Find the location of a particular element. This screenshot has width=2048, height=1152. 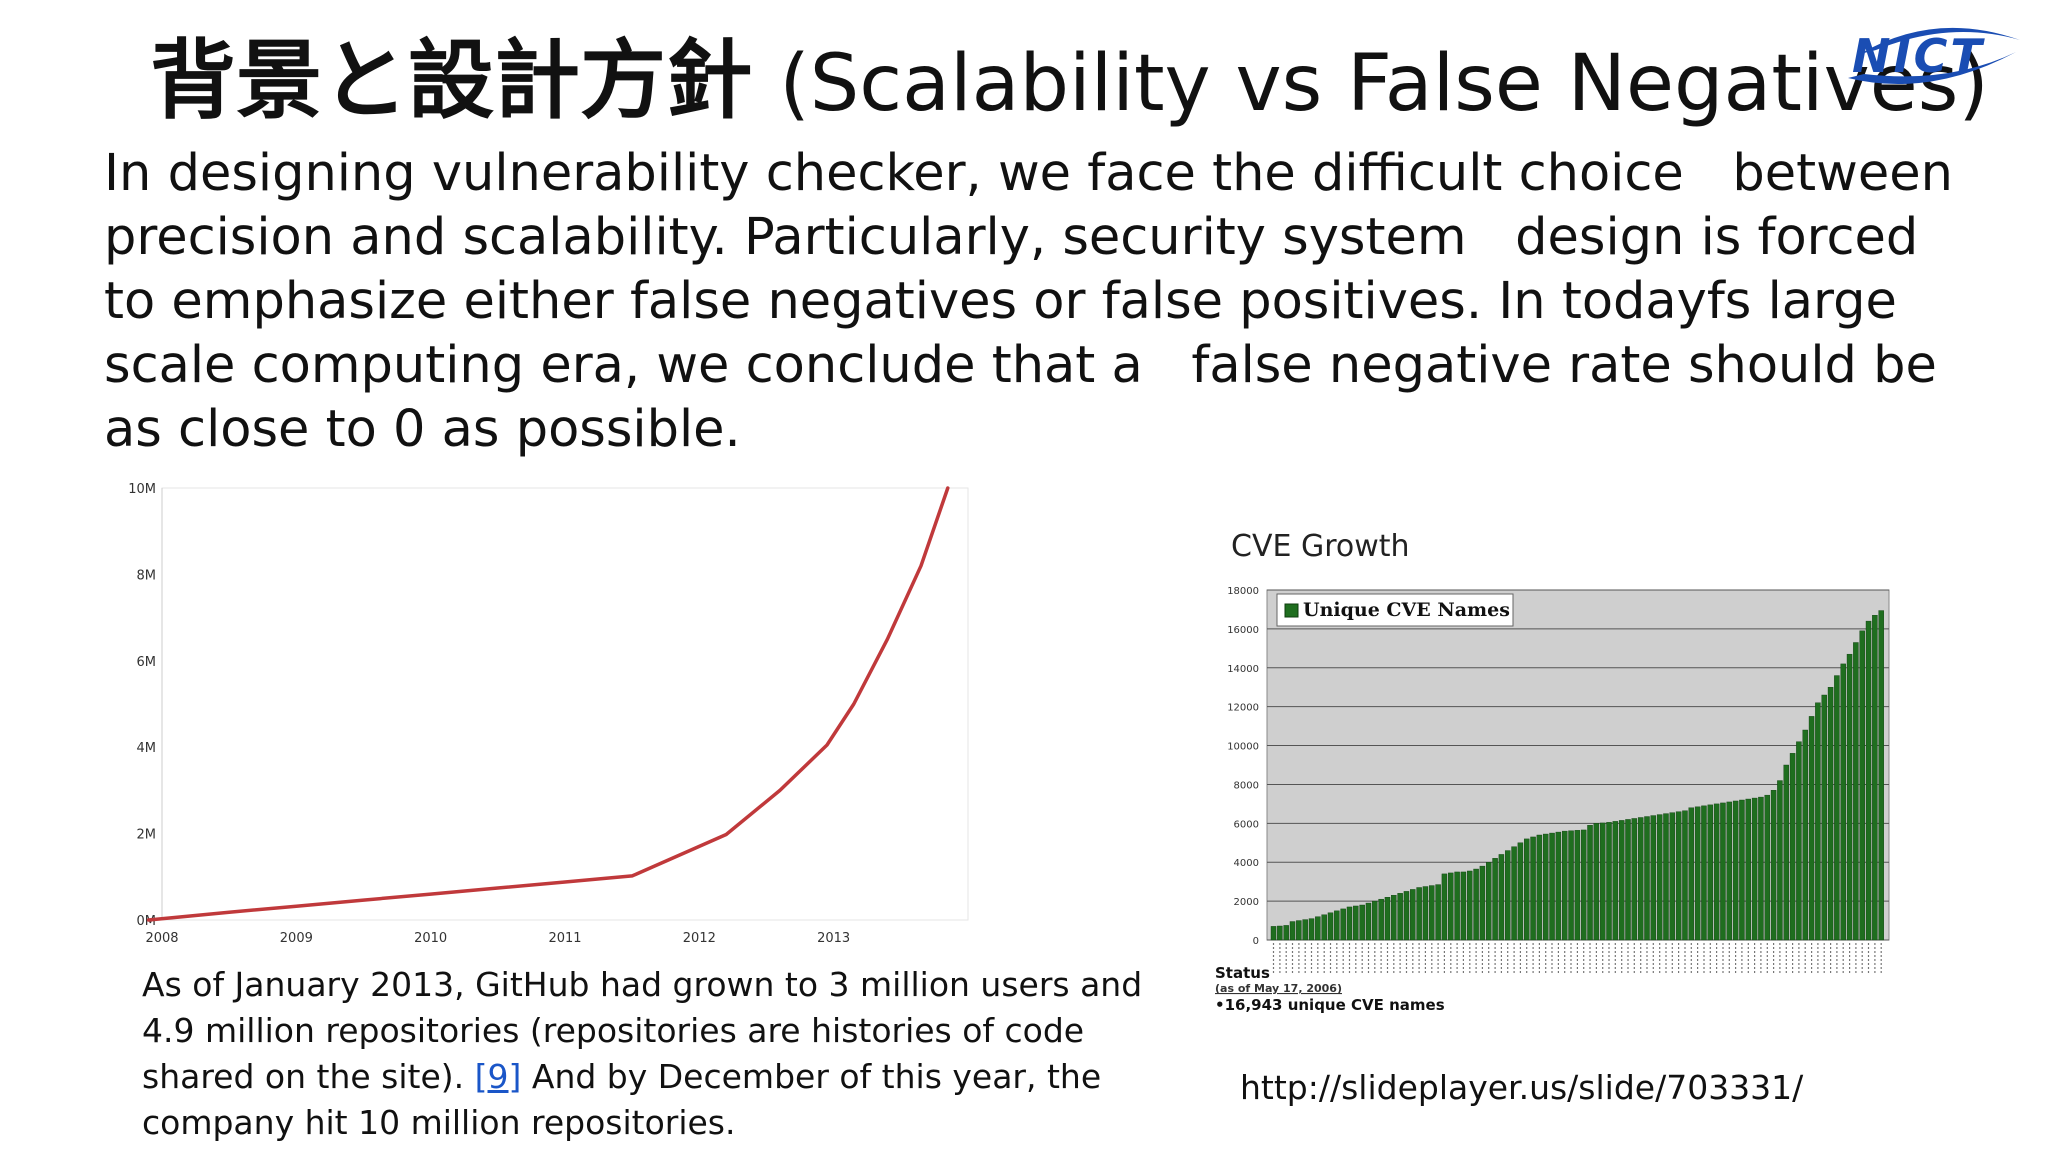

y-tick-label: 4000 is located at coordinates (1246, 863).